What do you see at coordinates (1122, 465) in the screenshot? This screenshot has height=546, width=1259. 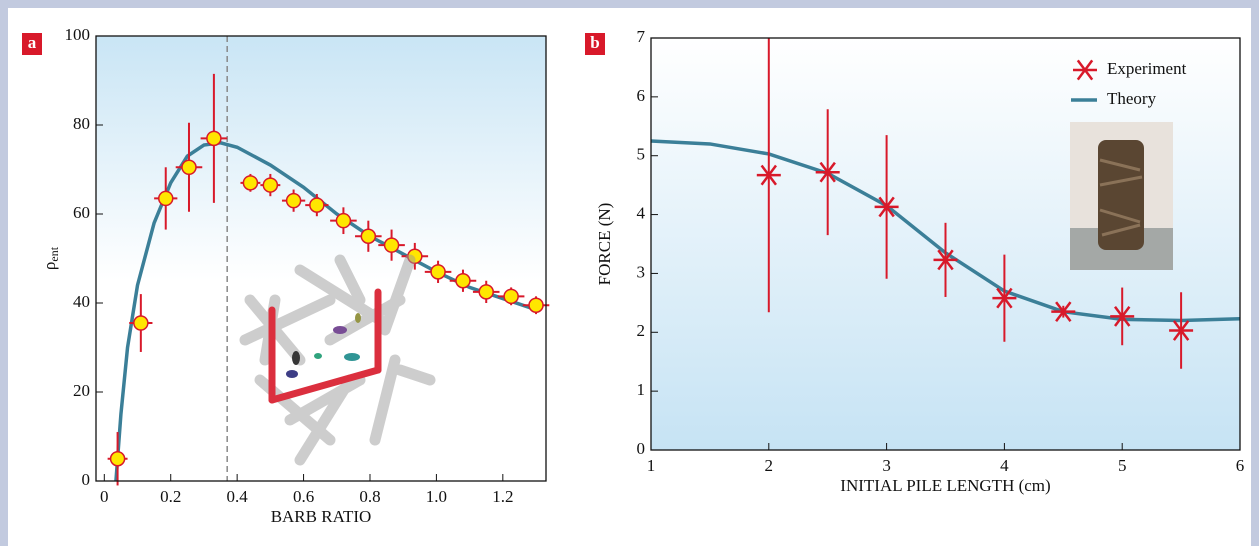 I see `x-tick-label: 5` at bounding box center [1122, 465].